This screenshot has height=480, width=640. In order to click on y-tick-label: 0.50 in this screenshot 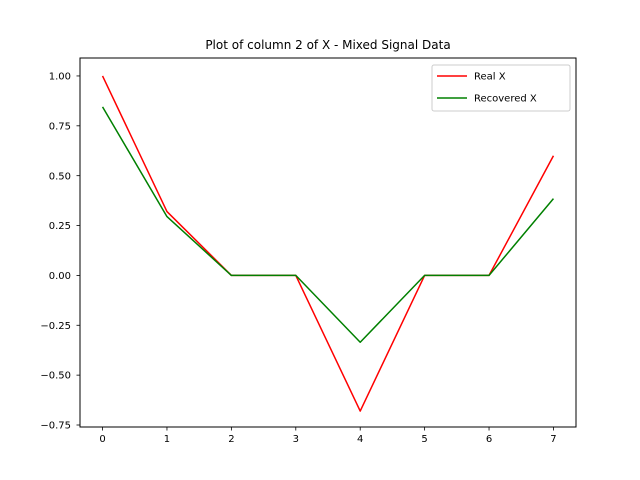, I will do `click(60, 176)`.